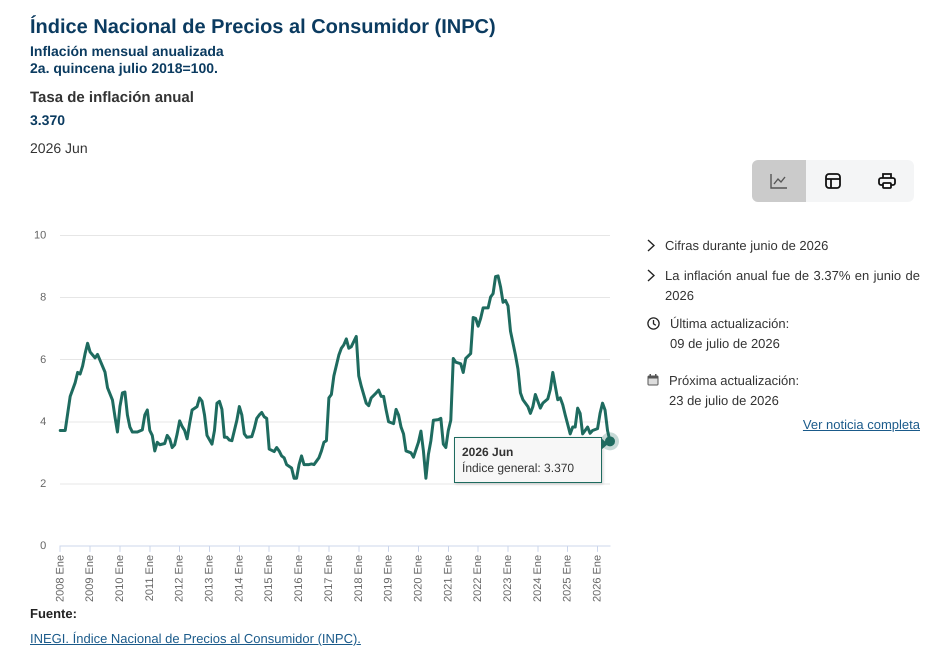 The image size is (943, 658). What do you see at coordinates (448, 578) in the screenshot?
I see `x-tick-label: 2021 Ene` at bounding box center [448, 578].